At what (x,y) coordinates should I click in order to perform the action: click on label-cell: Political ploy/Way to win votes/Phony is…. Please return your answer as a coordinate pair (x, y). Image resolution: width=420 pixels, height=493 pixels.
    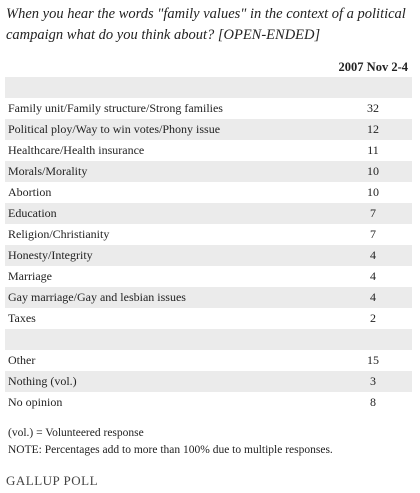
    Looking at the image, I should click on (114, 129).